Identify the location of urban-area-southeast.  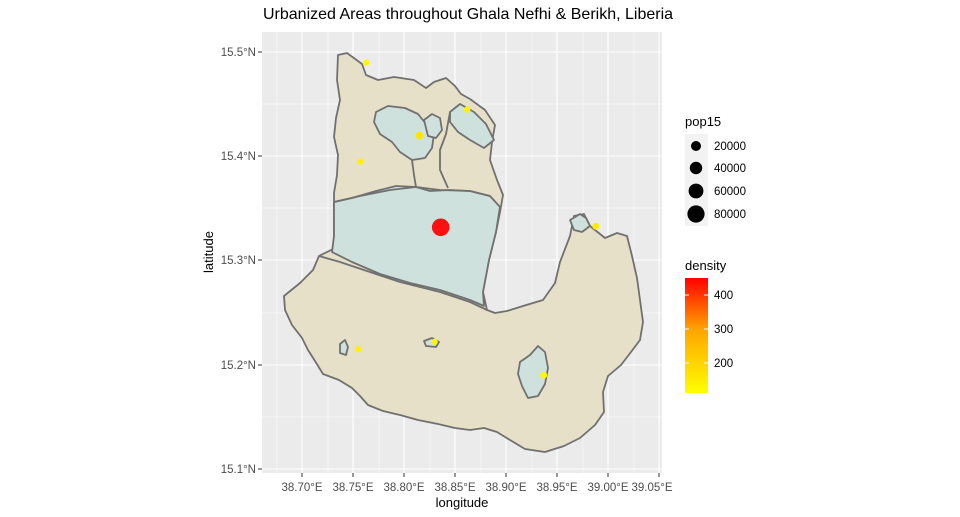
(533, 372).